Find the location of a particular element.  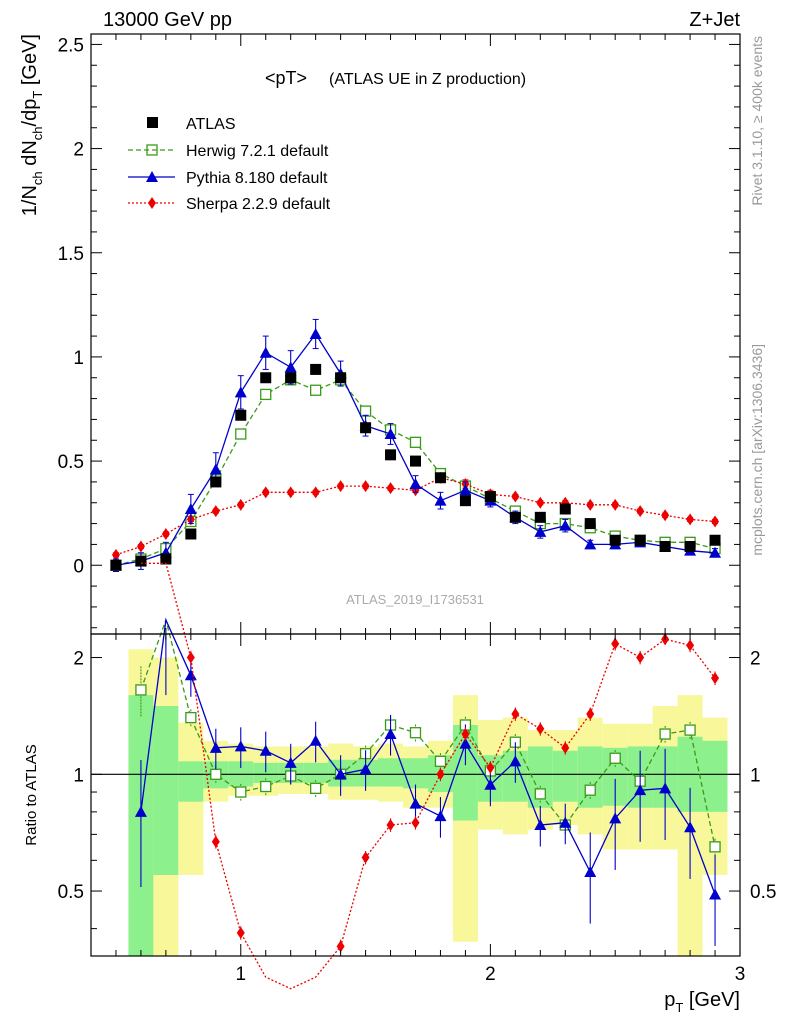

main-y-tick-label: 2 is located at coordinates (78, 150).